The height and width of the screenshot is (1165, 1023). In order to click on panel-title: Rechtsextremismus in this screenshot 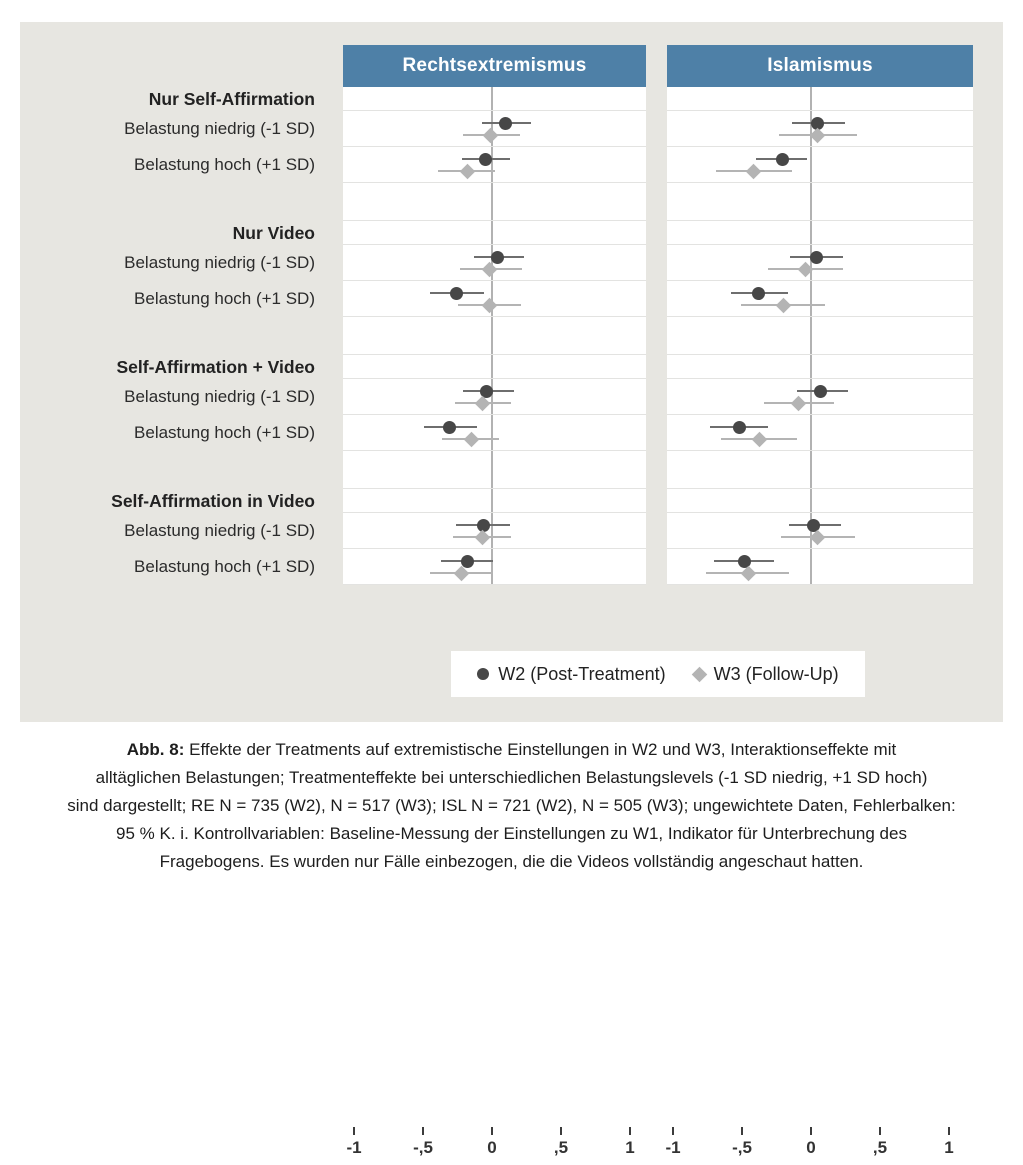, I will do `click(494, 66)`.